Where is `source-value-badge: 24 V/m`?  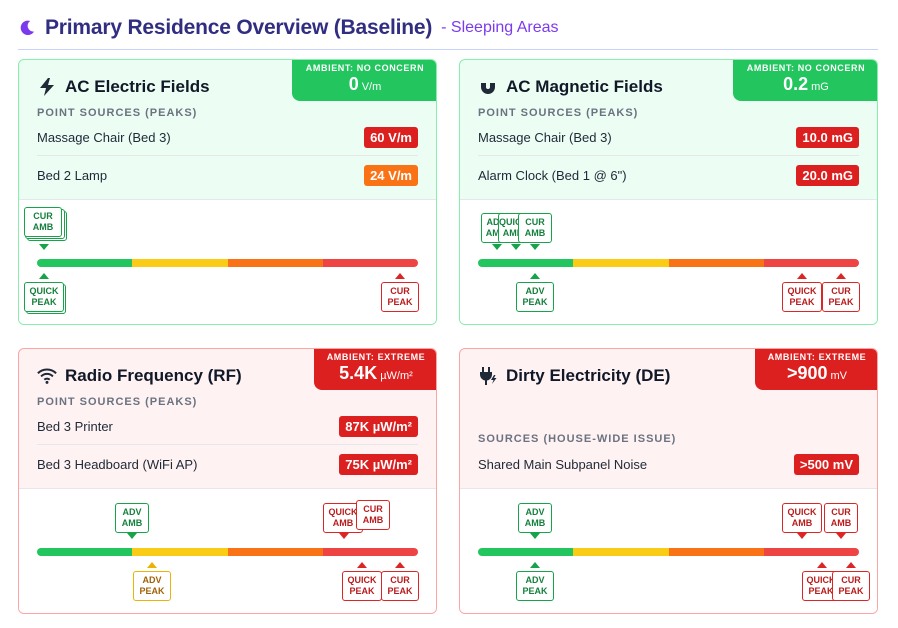 source-value-badge: 24 V/m is located at coordinates (391, 175).